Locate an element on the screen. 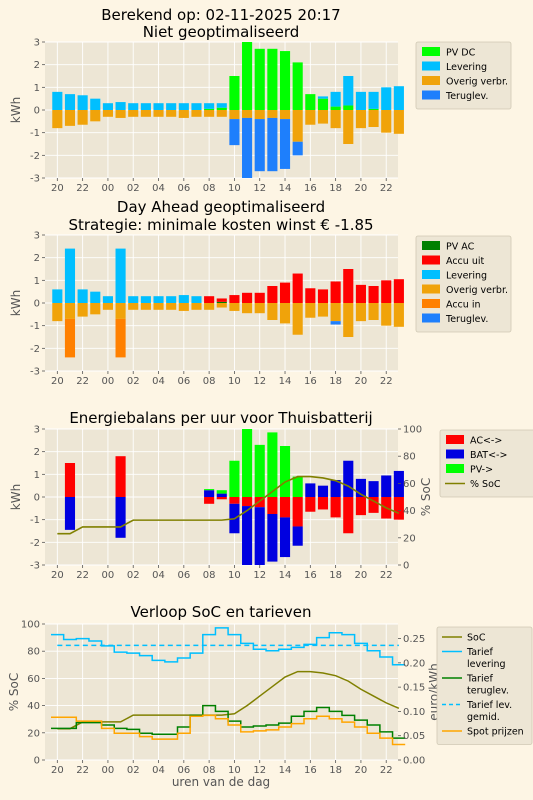 This screenshot has width=533, height=800. bar-pv-ac is located at coordinates (221, 302).